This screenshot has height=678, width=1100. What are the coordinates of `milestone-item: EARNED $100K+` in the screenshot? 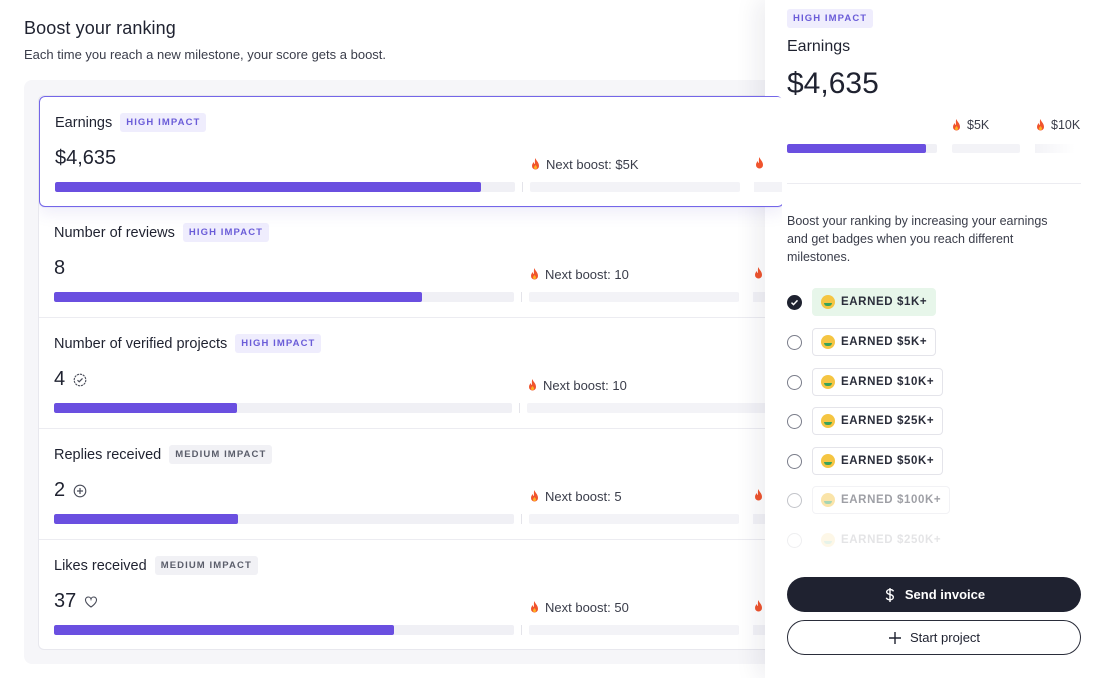 It's located at (869, 500).